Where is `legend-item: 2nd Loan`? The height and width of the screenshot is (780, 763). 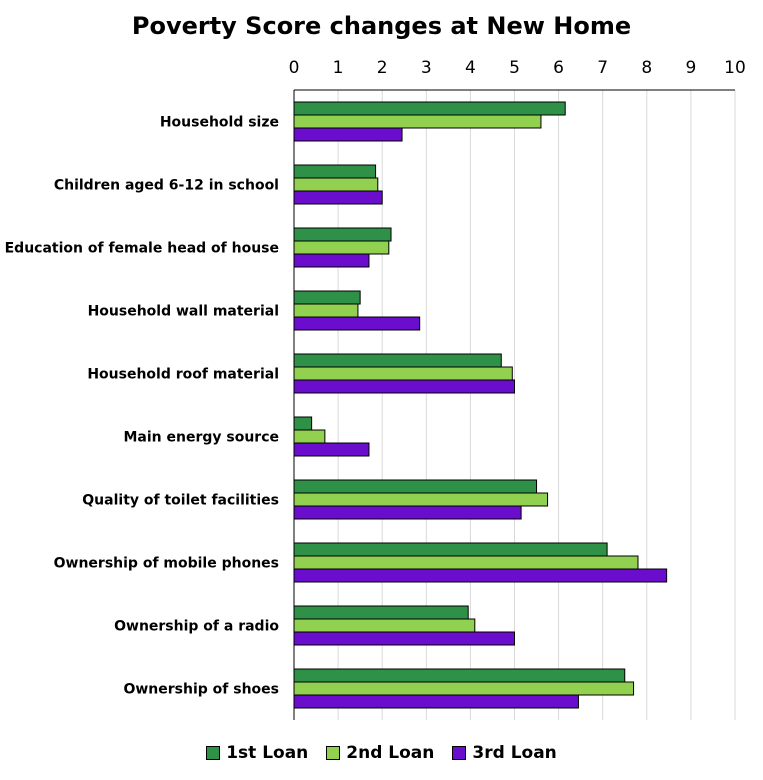
legend-item: 2nd Loan is located at coordinates (380, 753).